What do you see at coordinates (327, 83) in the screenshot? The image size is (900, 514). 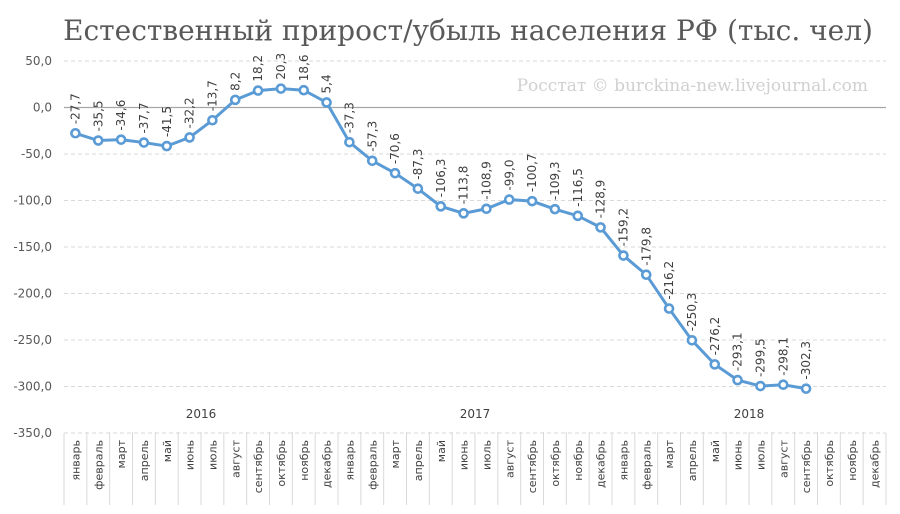 I see `data-label: 5,4` at bounding box center [327, 83].